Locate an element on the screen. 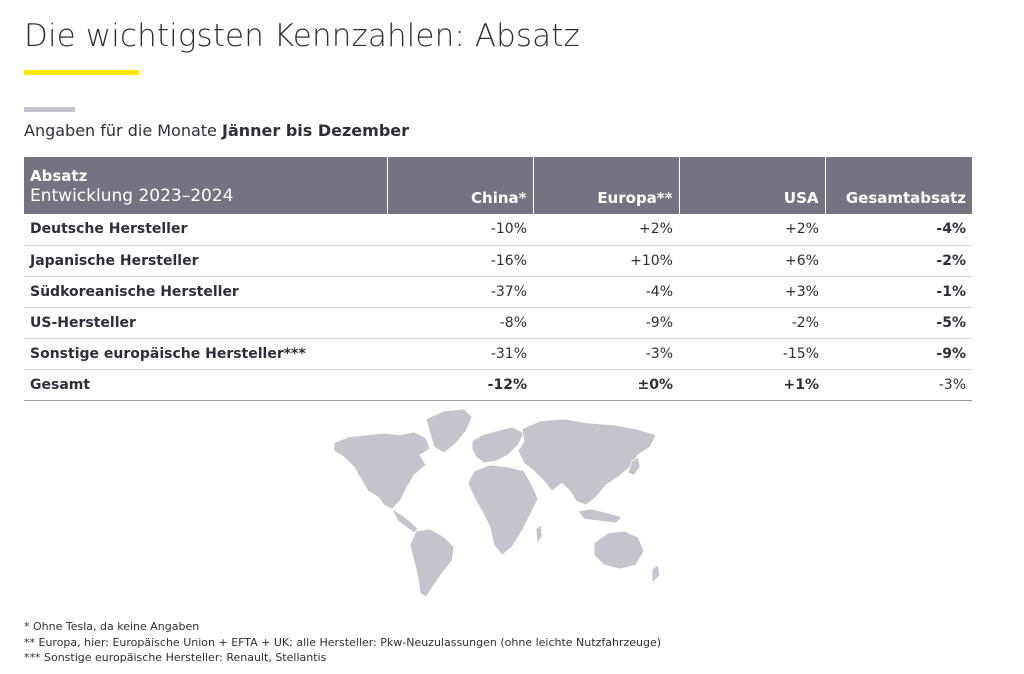 This screenshot has height=674, width=1024. cell-china: -10% is located at coordinates (460, 230).